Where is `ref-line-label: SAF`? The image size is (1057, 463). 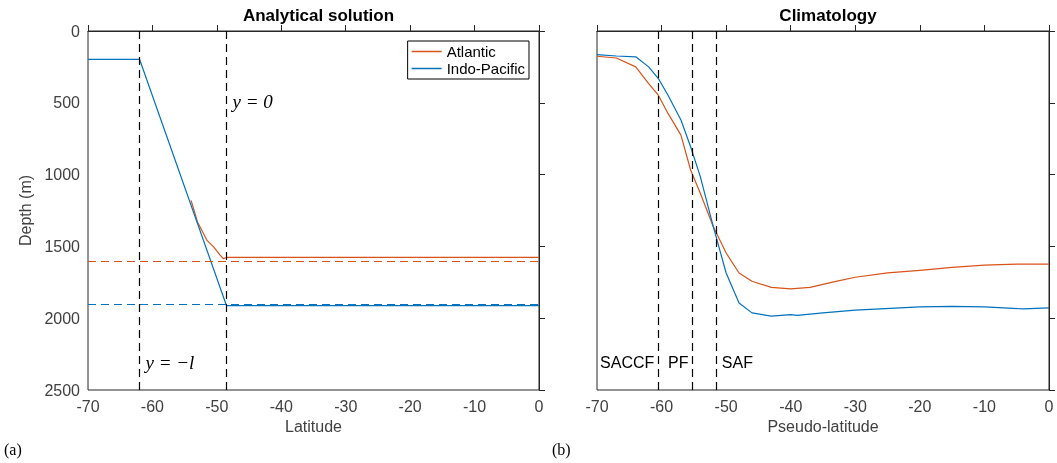 ref-line-label: SAF is located at coordinates (737, 362).